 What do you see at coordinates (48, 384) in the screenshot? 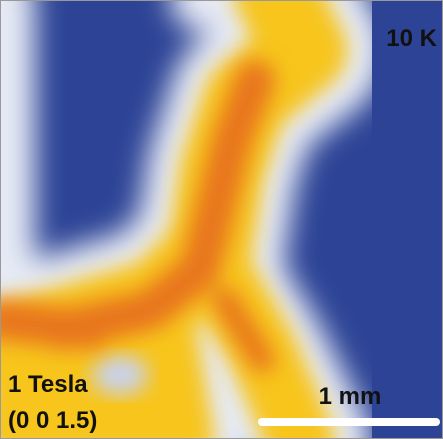
I see `field-label: 1 Tesla` at bounding box center [48, 384].